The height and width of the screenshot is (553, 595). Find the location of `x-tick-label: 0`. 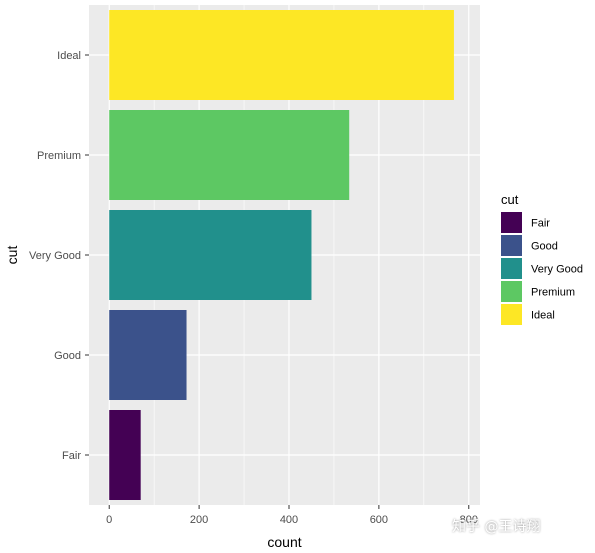

x-tick-label: 0 is located at coordinates (109, 520).